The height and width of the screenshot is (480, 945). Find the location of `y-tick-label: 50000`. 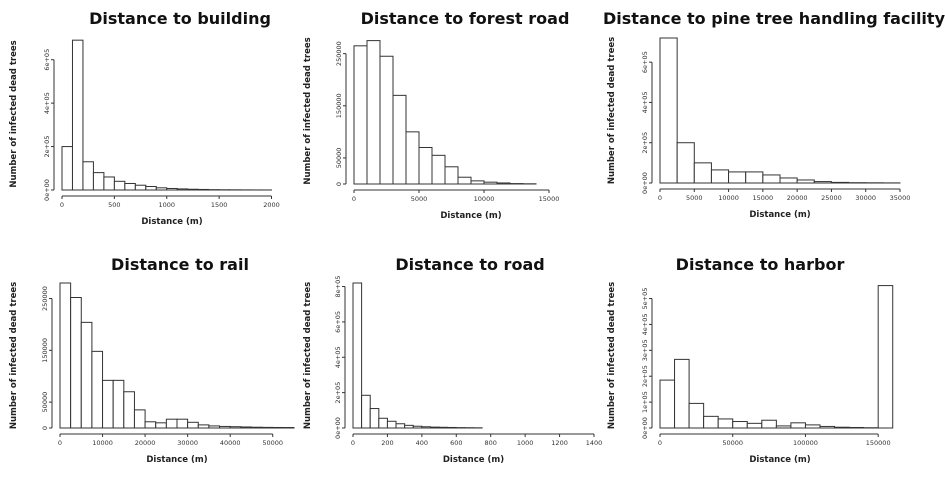

y-tick-label: 50000 is located at coordinates (45, 402).